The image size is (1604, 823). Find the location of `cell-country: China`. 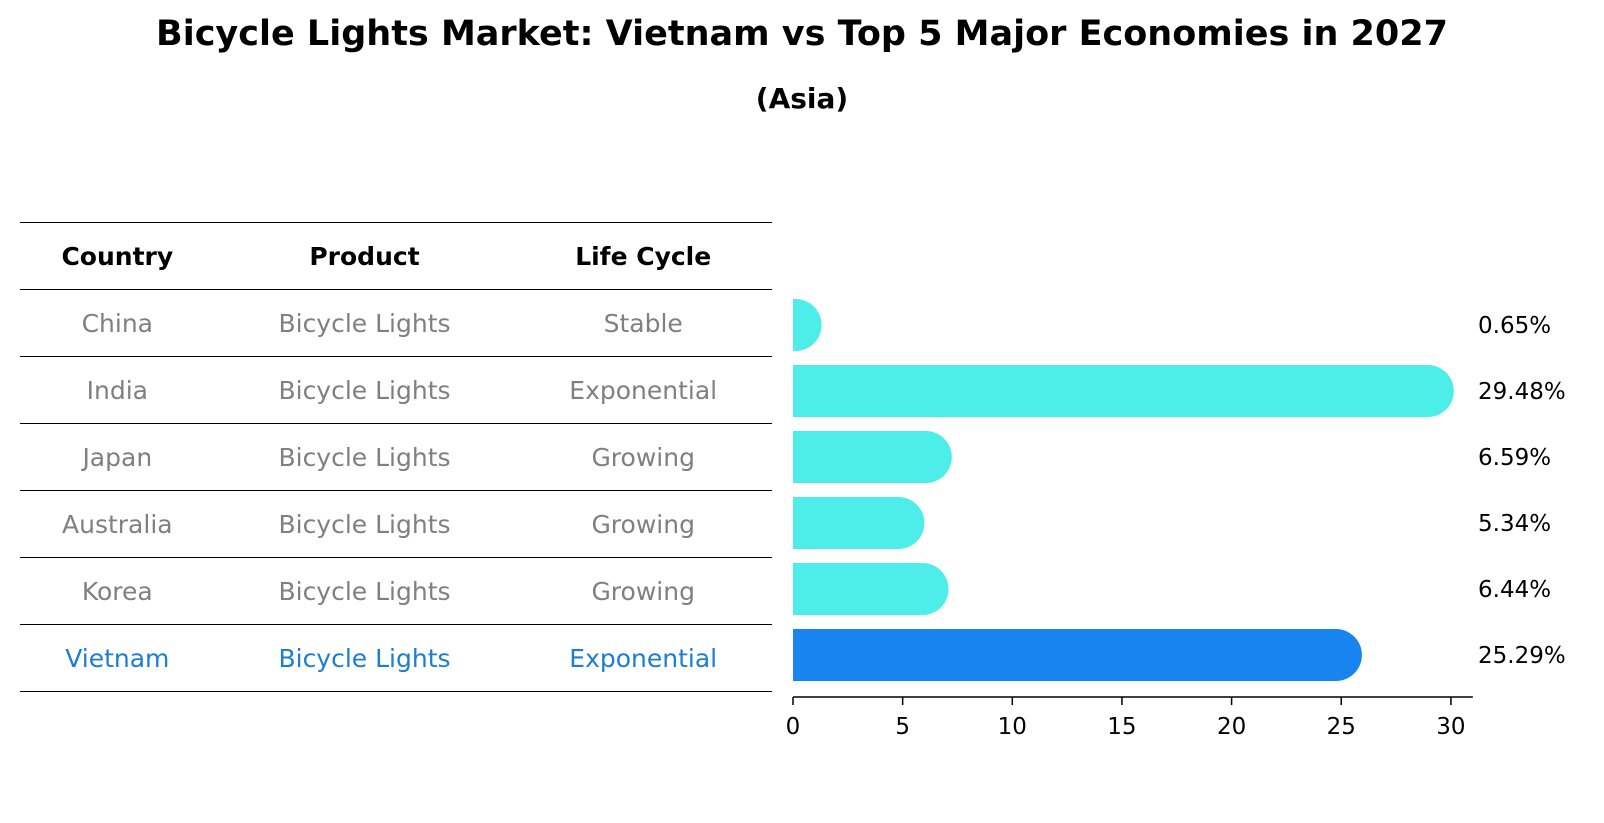

cell-country: China is located at coordinates (117, 323).